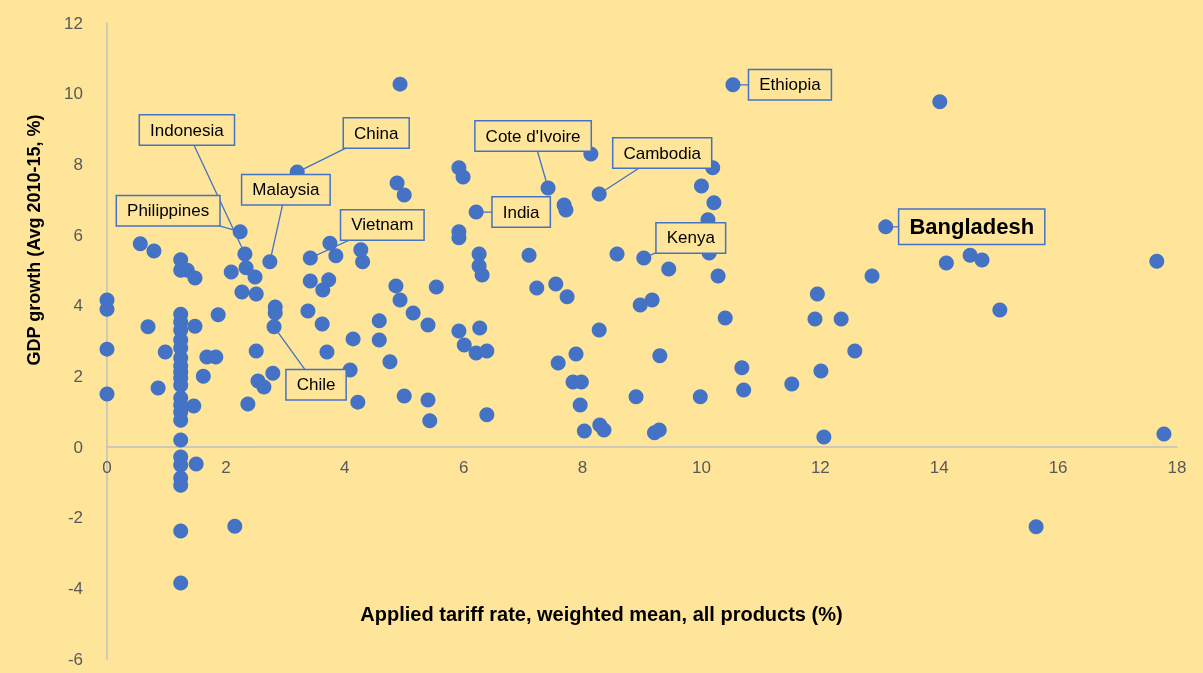  What do you see at coordinates (1177, 467) in the screenshot?
I see `x-tick-label: 18` at bounding box center [1177, 467].